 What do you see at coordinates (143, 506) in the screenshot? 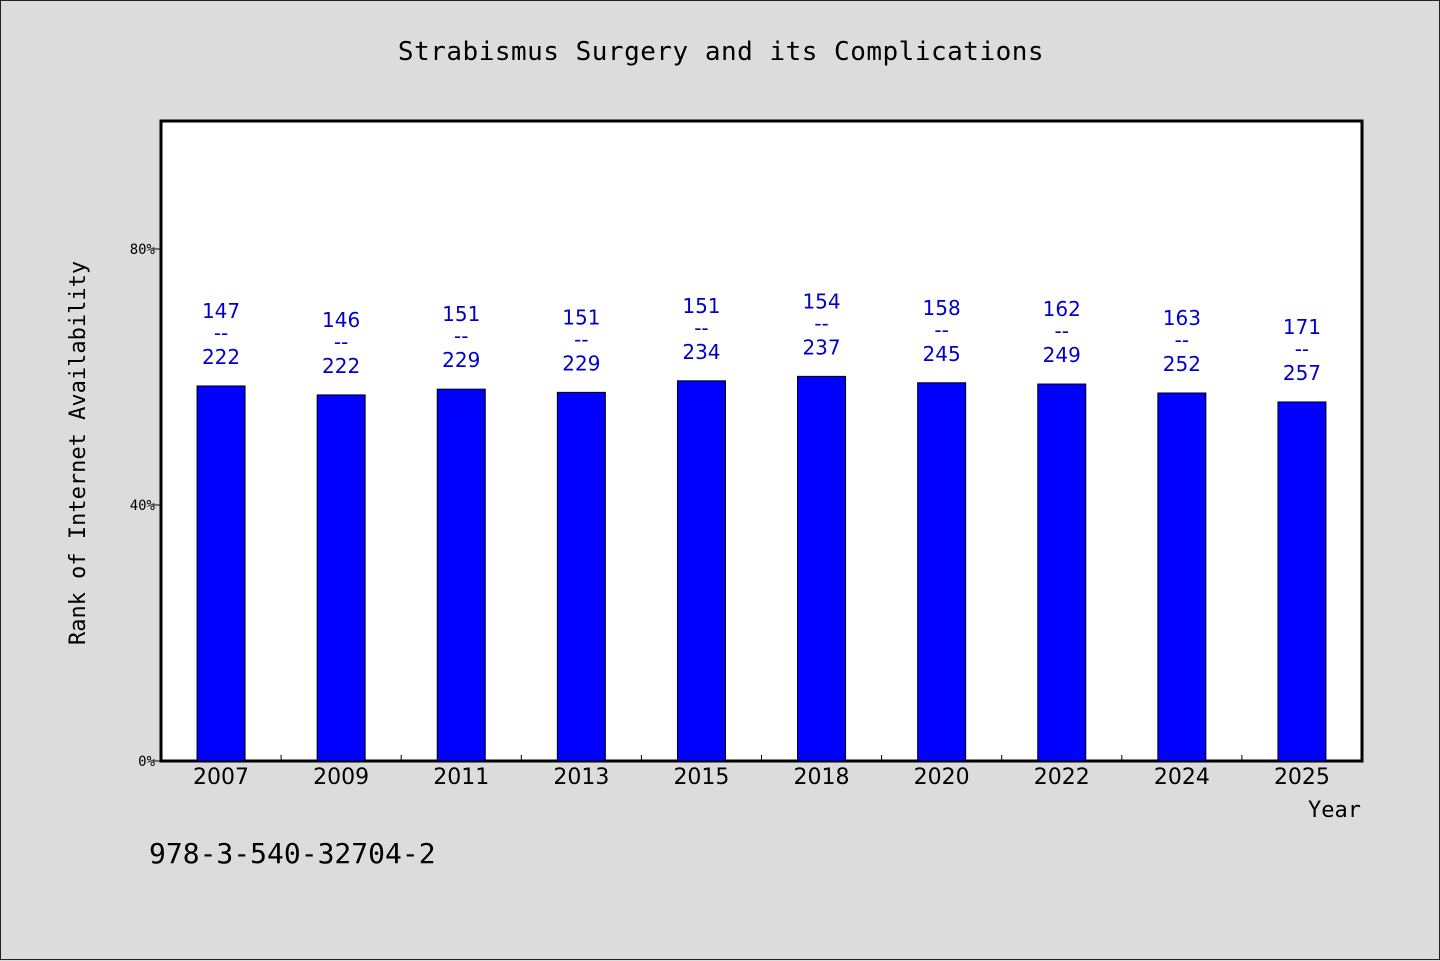
I see `y-tick-label: 40%` at bounding box center [143, 506].